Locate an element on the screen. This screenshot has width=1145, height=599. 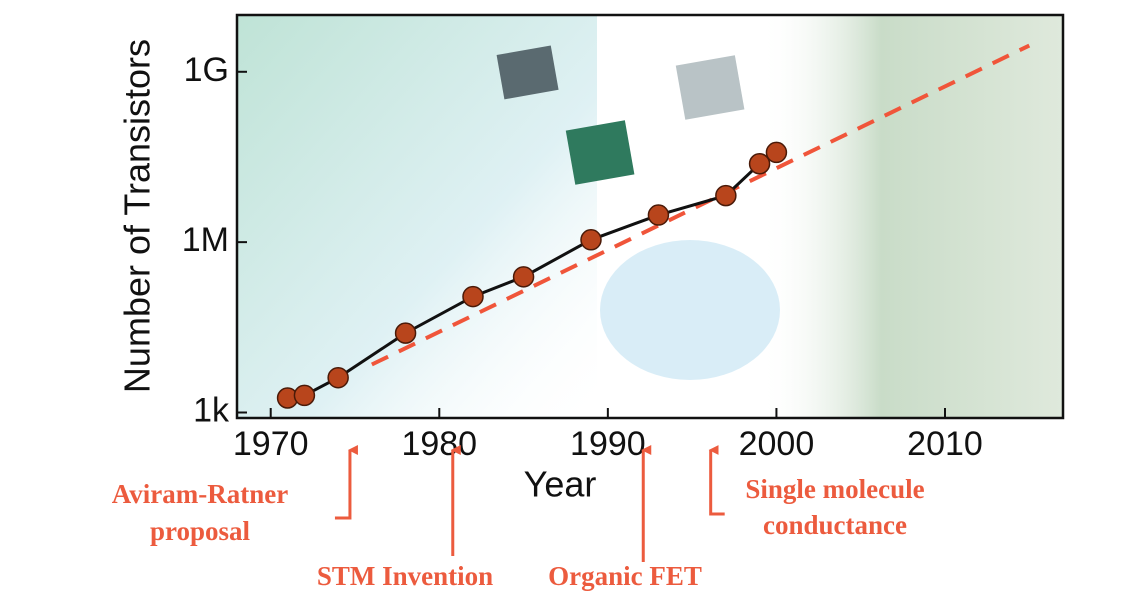
annotation-text: conductance is located at coordinates (835, 525).